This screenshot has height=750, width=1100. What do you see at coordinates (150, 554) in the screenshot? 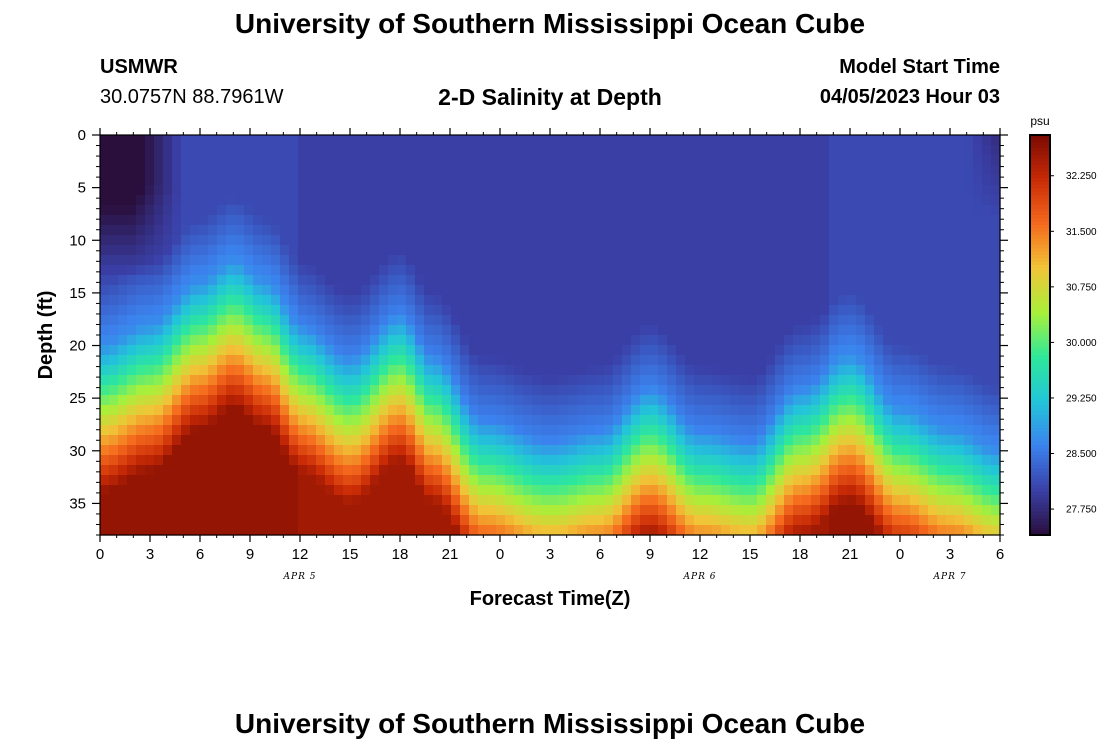
I see `x-tick-label: 3` at bounding box center [150, 554].